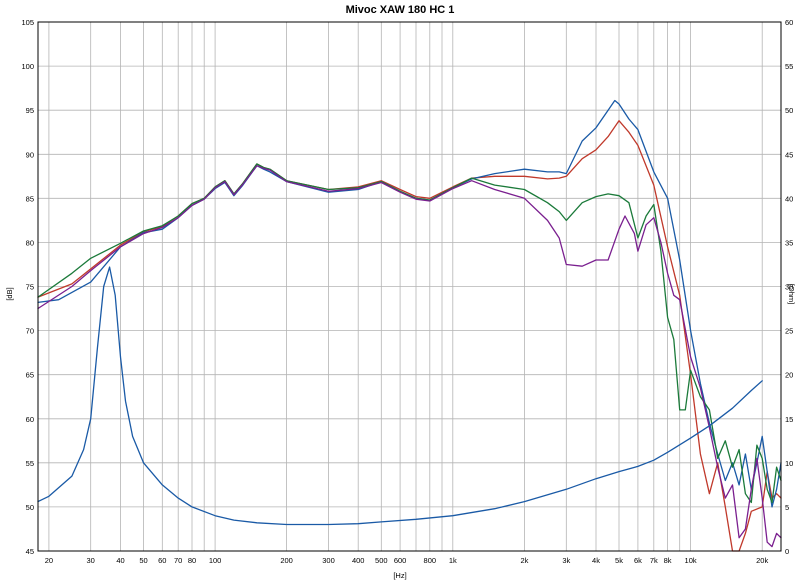 The image size is (800, 584). Describe the element at coordinates (789, 110) in the screenshot. I see `y2-tick-label: 50` at that location.